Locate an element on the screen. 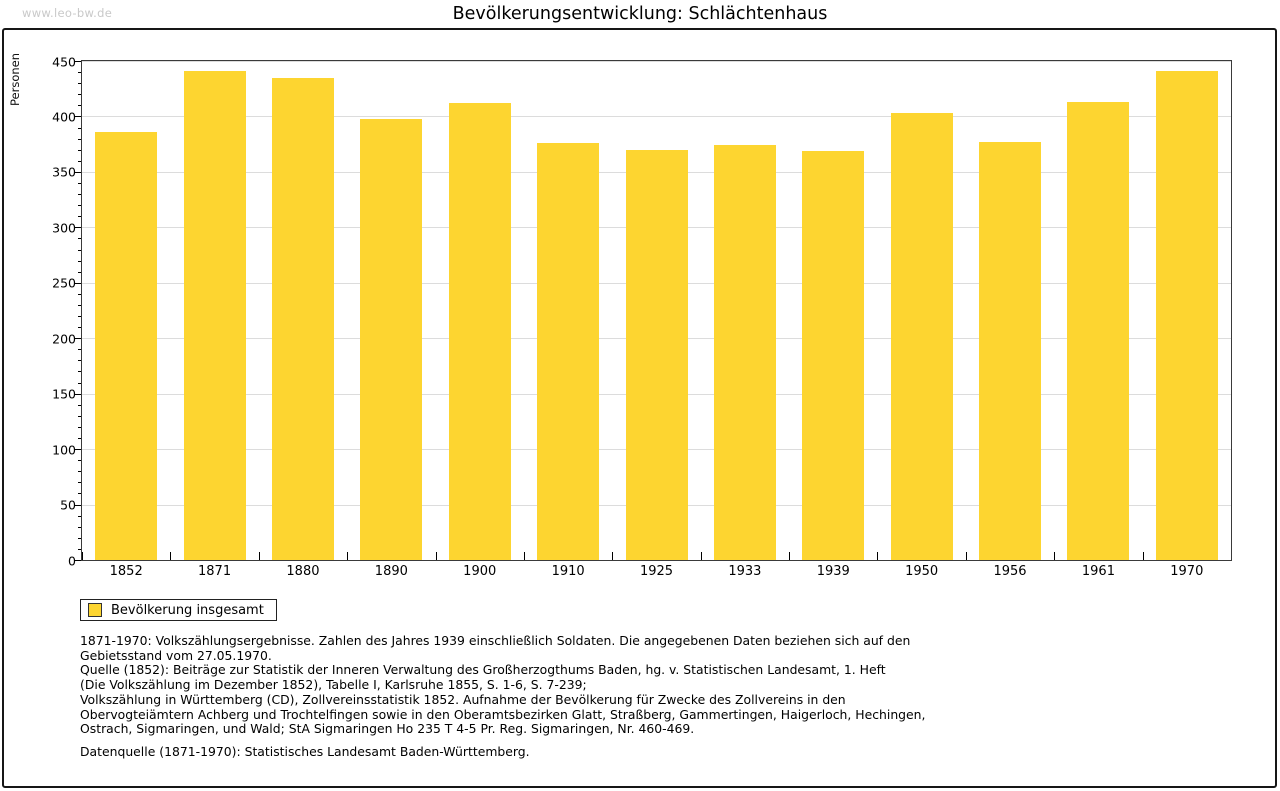  y-tick-label-250: 250 is located at coordinates (64, 283).